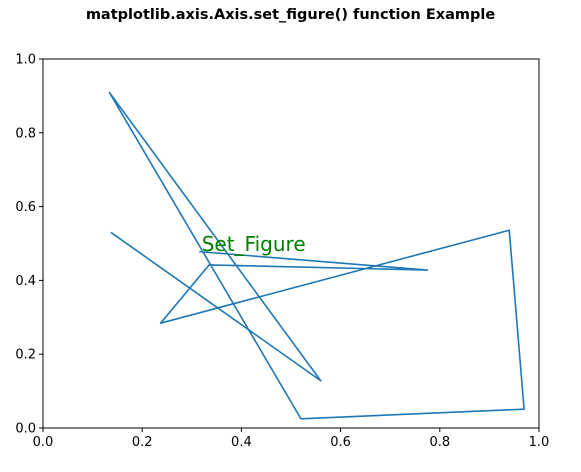  I want to click on x-tick-label: 0.2, so click(142, 442).